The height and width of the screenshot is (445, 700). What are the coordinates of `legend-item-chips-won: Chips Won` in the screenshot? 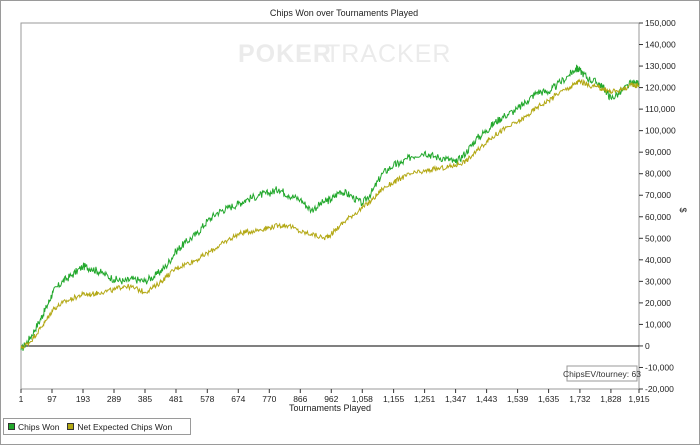 It's located at (33, 427).